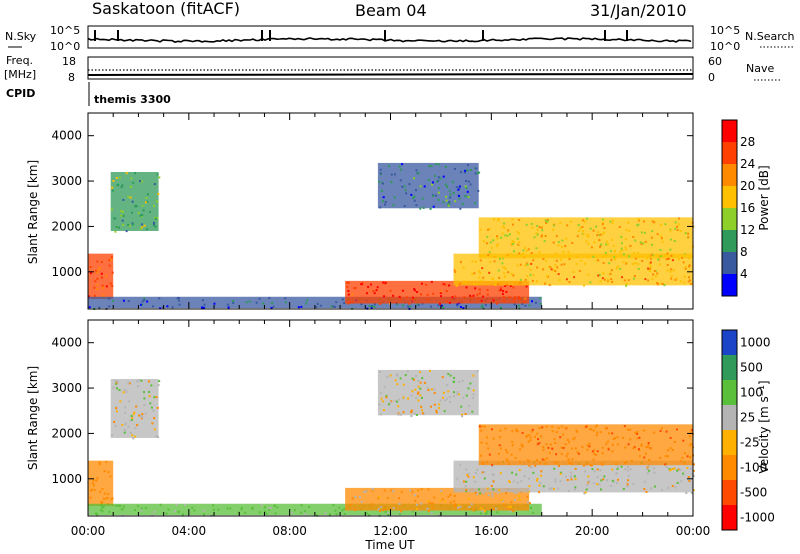 This screenshot has width=800, height=554. I want to click on power-colorbar-tick: 8, so click(744, 252).